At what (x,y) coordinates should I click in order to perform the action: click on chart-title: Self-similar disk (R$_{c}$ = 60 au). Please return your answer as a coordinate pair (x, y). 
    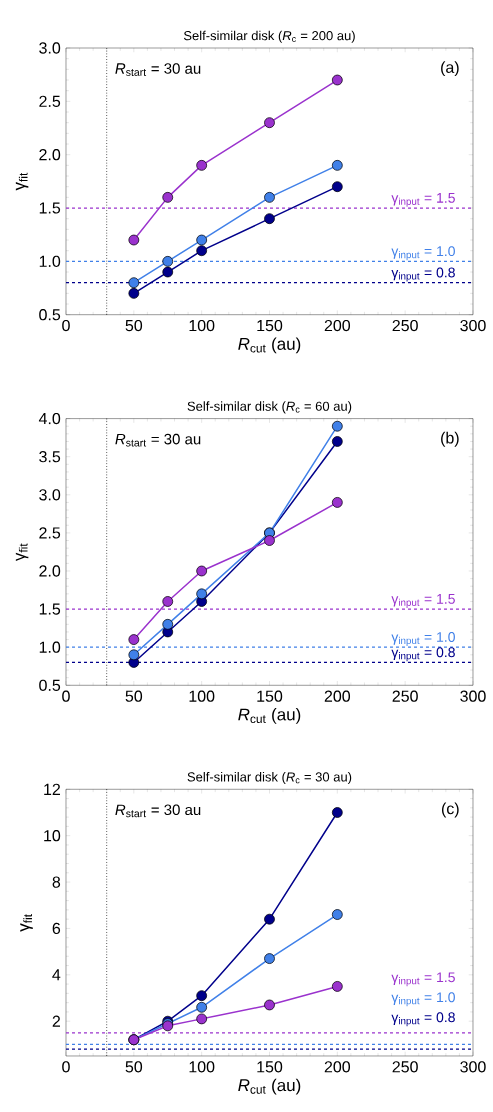
    Looking at the image, I should click on (269, 407).